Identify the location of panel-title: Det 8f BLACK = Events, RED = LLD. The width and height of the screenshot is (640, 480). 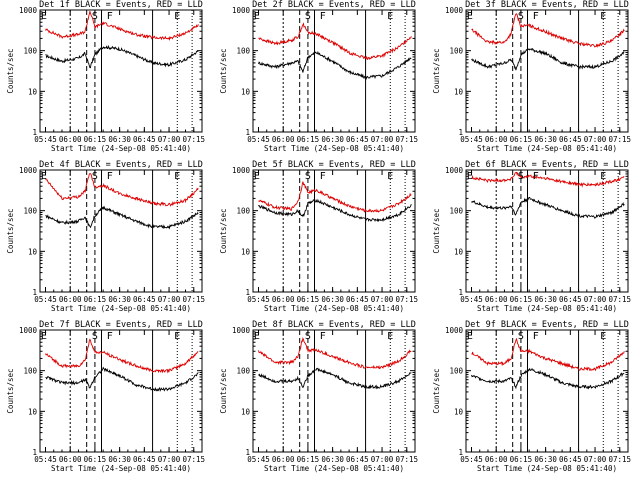
(334, 325).